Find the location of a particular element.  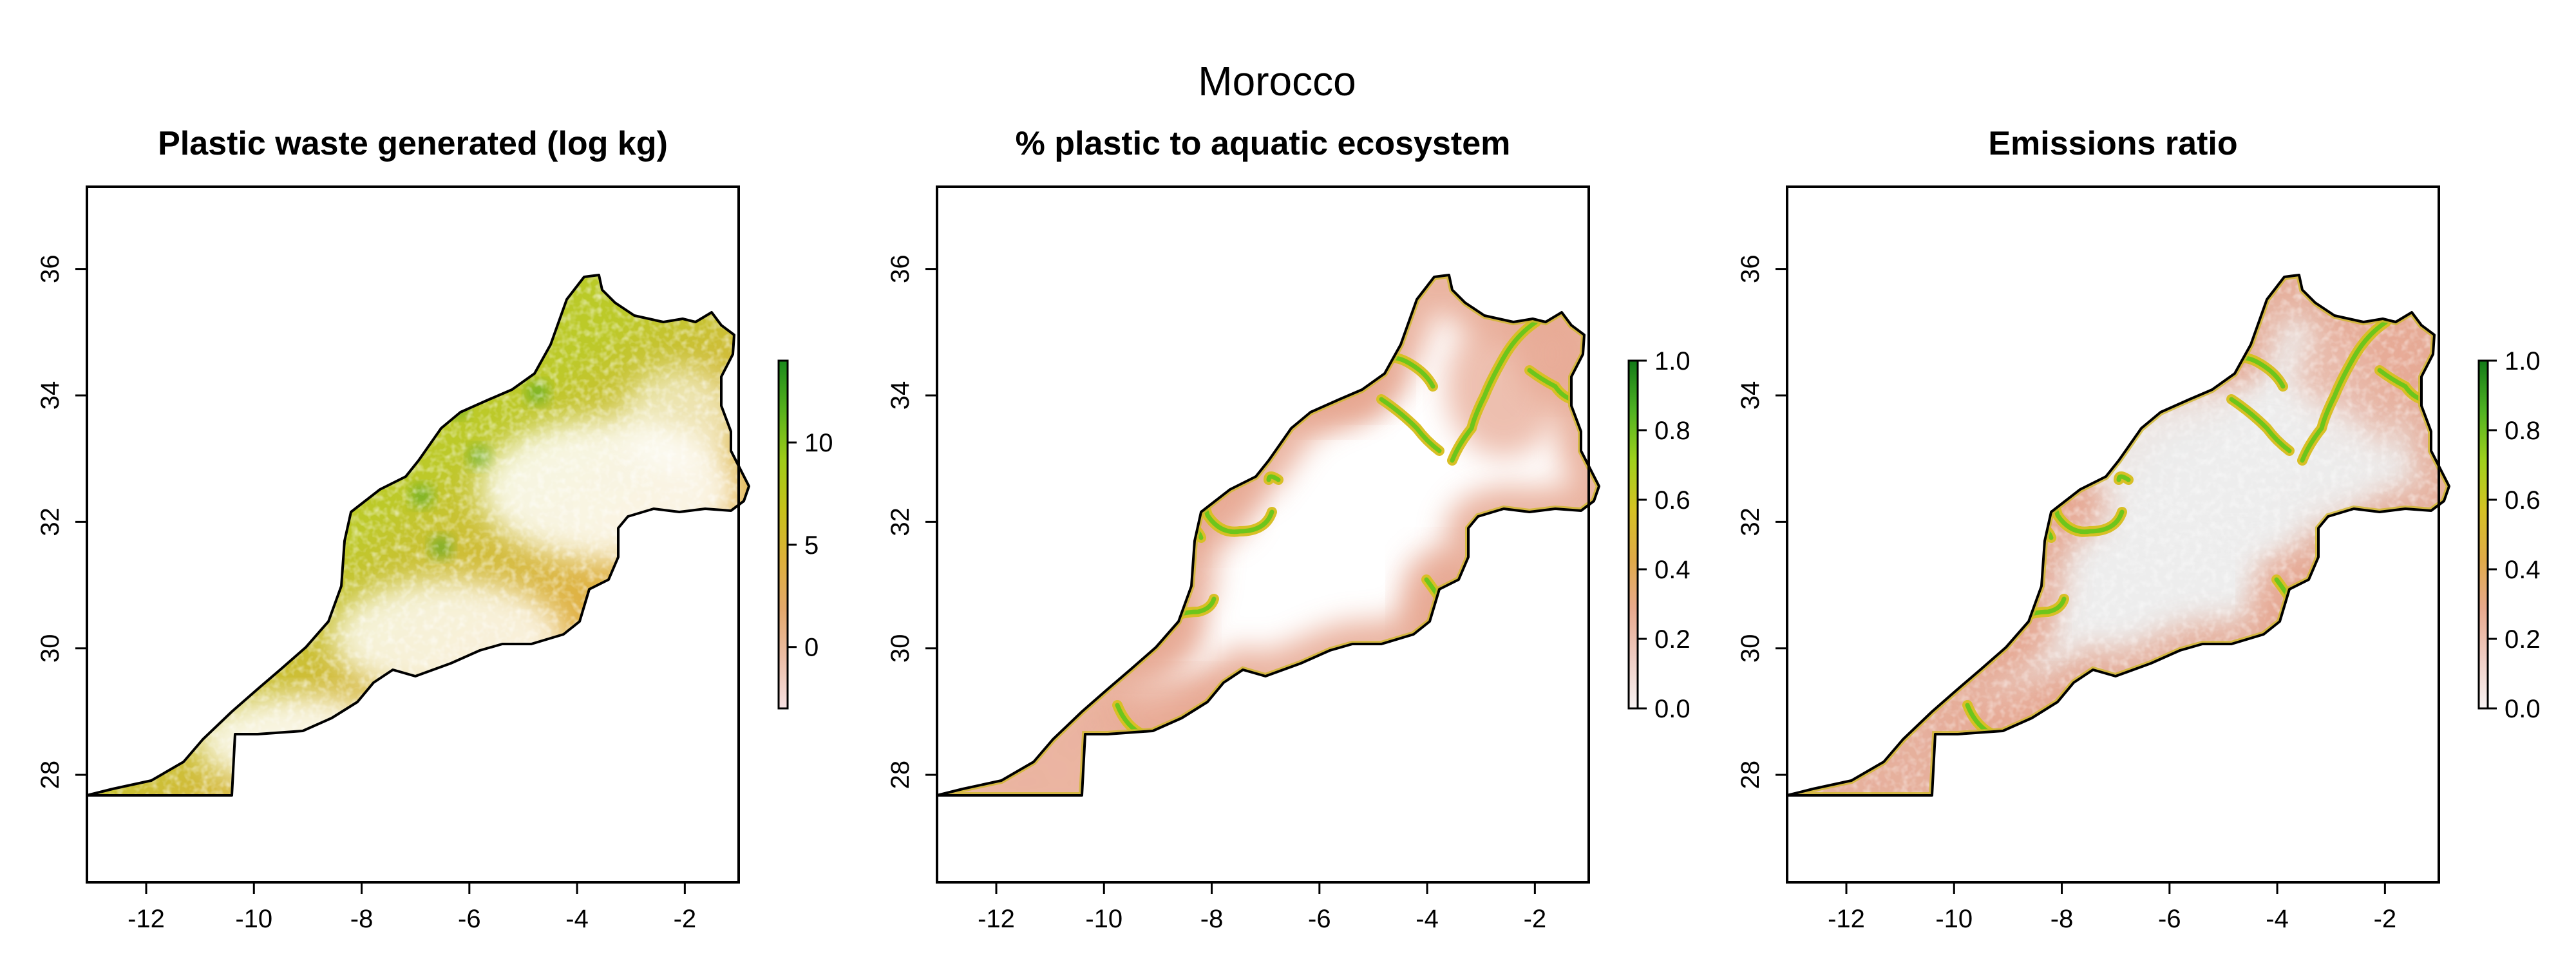

panel-title: Plastic waste generated (log kg) is located at coordinates (413, 143).